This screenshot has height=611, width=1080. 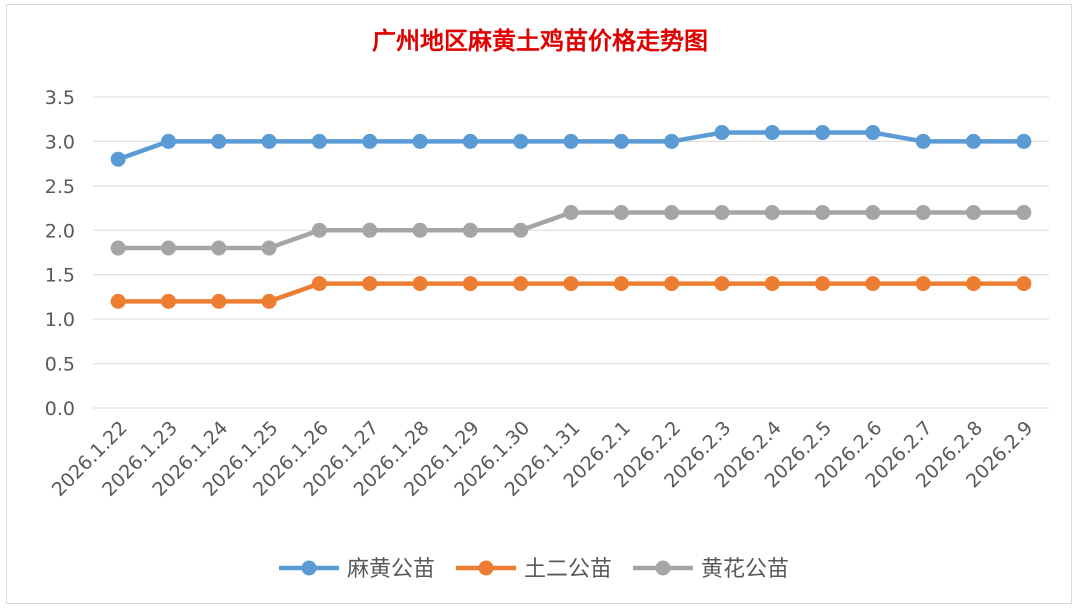 I want to click on legend-label: 黄花公苗, so click(x=745, y=569).